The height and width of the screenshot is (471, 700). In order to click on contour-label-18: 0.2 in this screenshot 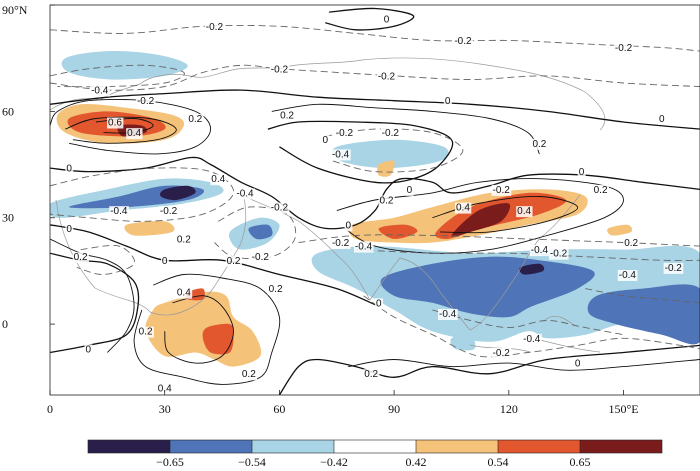, I will do `click(184, 240)`.